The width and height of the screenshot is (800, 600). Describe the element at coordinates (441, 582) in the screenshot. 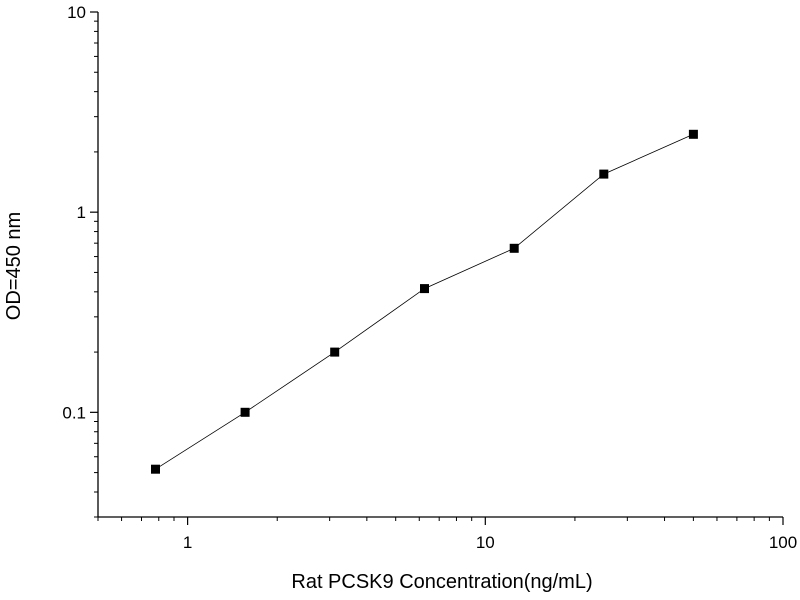

I see `x-axis-label: Rat PCSK9 Concentration(ng/mL)` at that location.